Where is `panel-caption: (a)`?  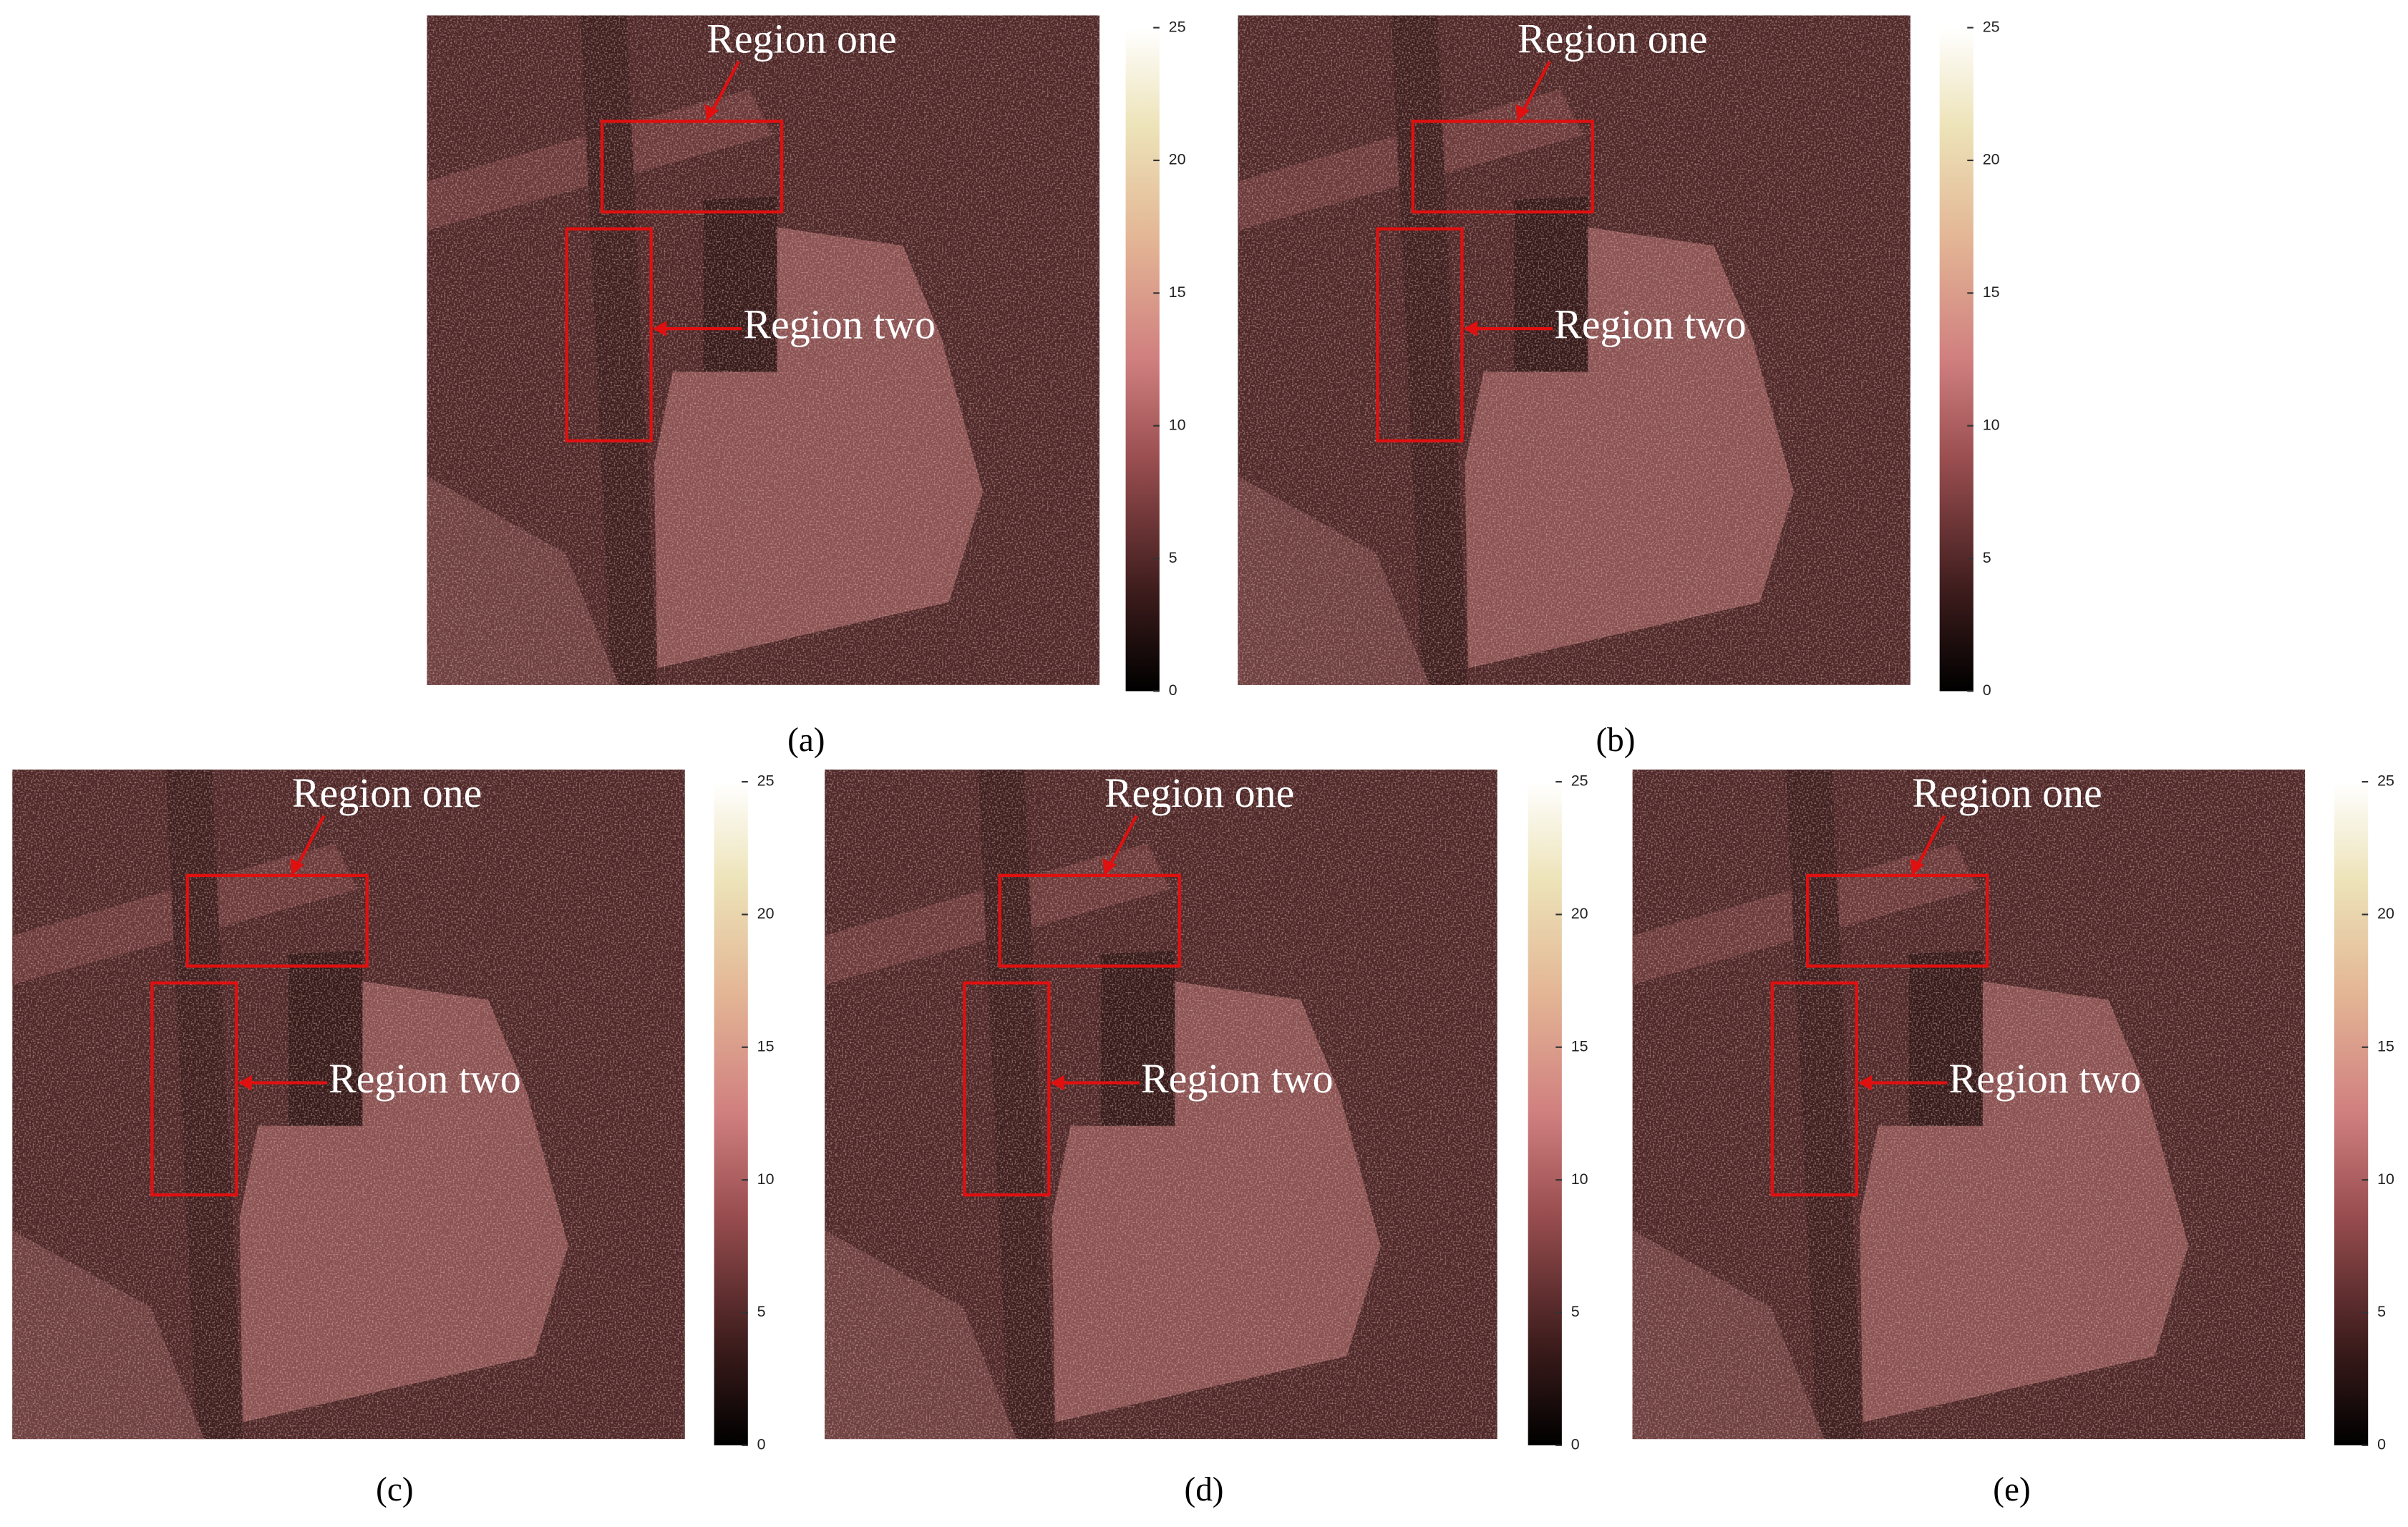
panel-caption: (a) is located at coordinates (806, 740).